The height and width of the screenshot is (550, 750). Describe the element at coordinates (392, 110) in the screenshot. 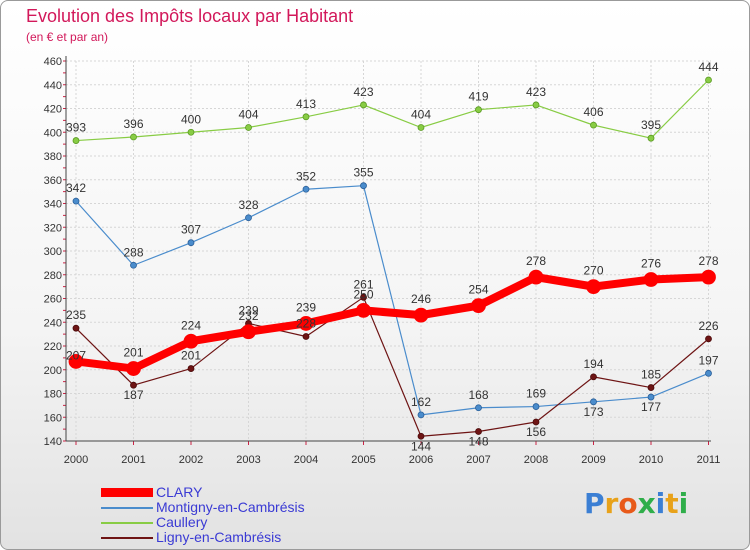

I see `series-line-caullery` at that location.